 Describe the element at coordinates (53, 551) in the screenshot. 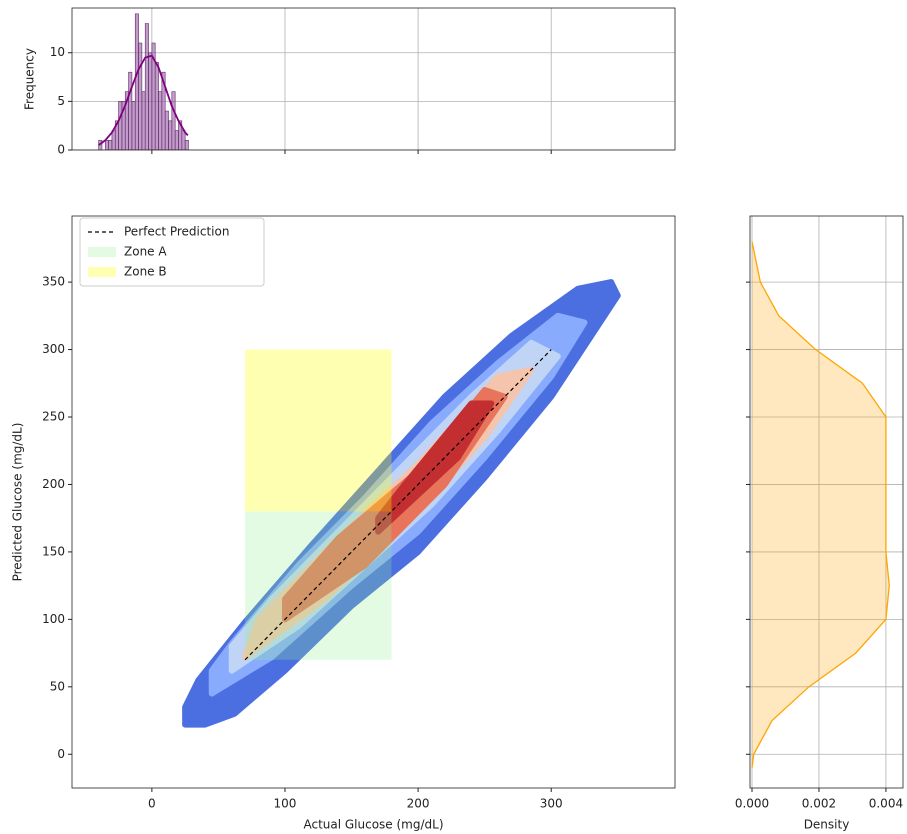

I see `y-tick-label: 150` at that location.